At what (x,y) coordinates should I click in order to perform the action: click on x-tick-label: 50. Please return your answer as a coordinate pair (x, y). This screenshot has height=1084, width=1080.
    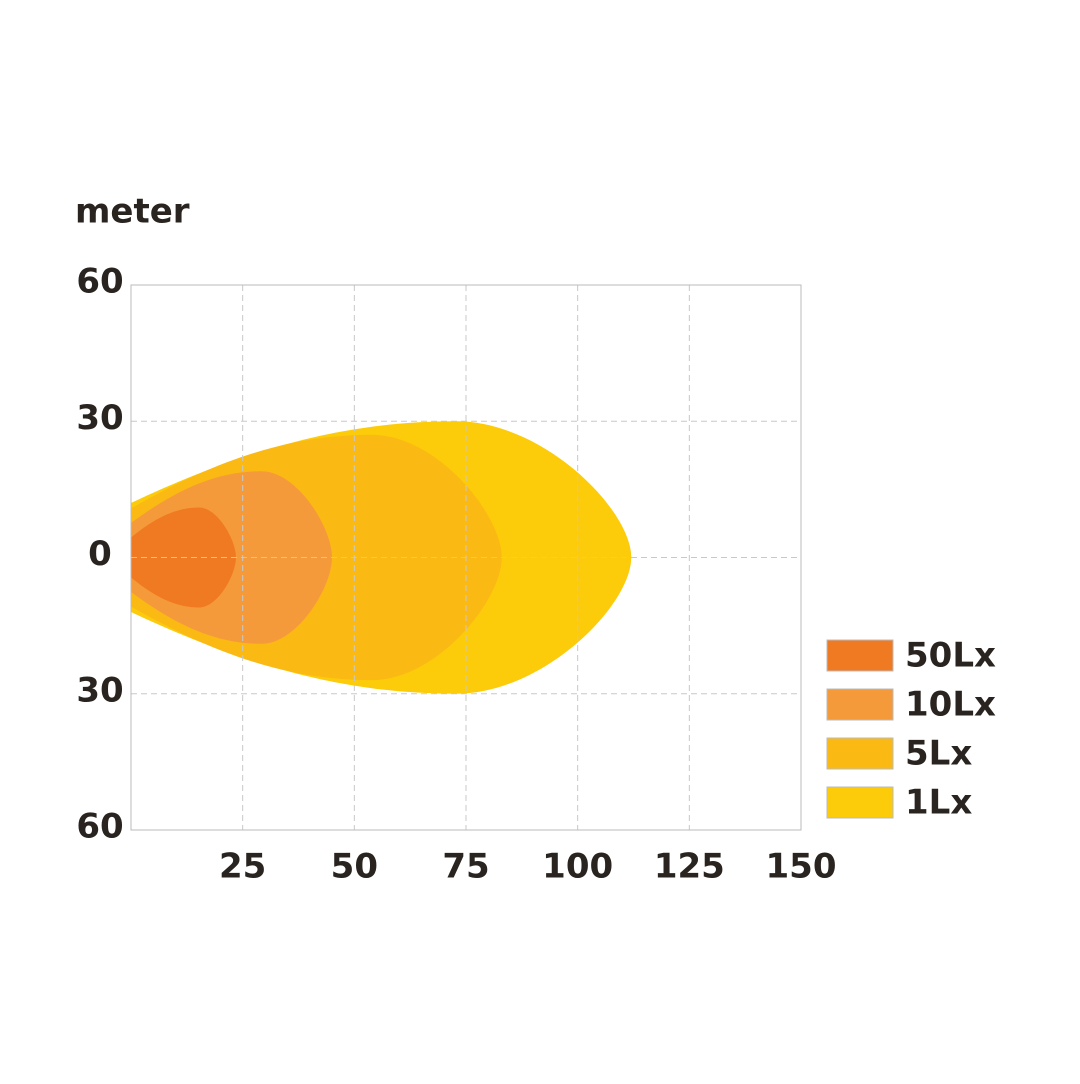
    Looking at the image, I should click on (354, 867).